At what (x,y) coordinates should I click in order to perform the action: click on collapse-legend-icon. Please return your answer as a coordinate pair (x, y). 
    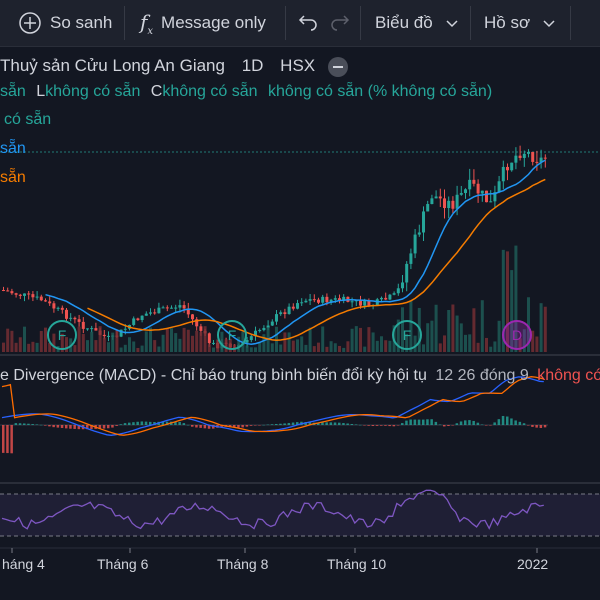
    Looking at the image, I should click on (337, 66).